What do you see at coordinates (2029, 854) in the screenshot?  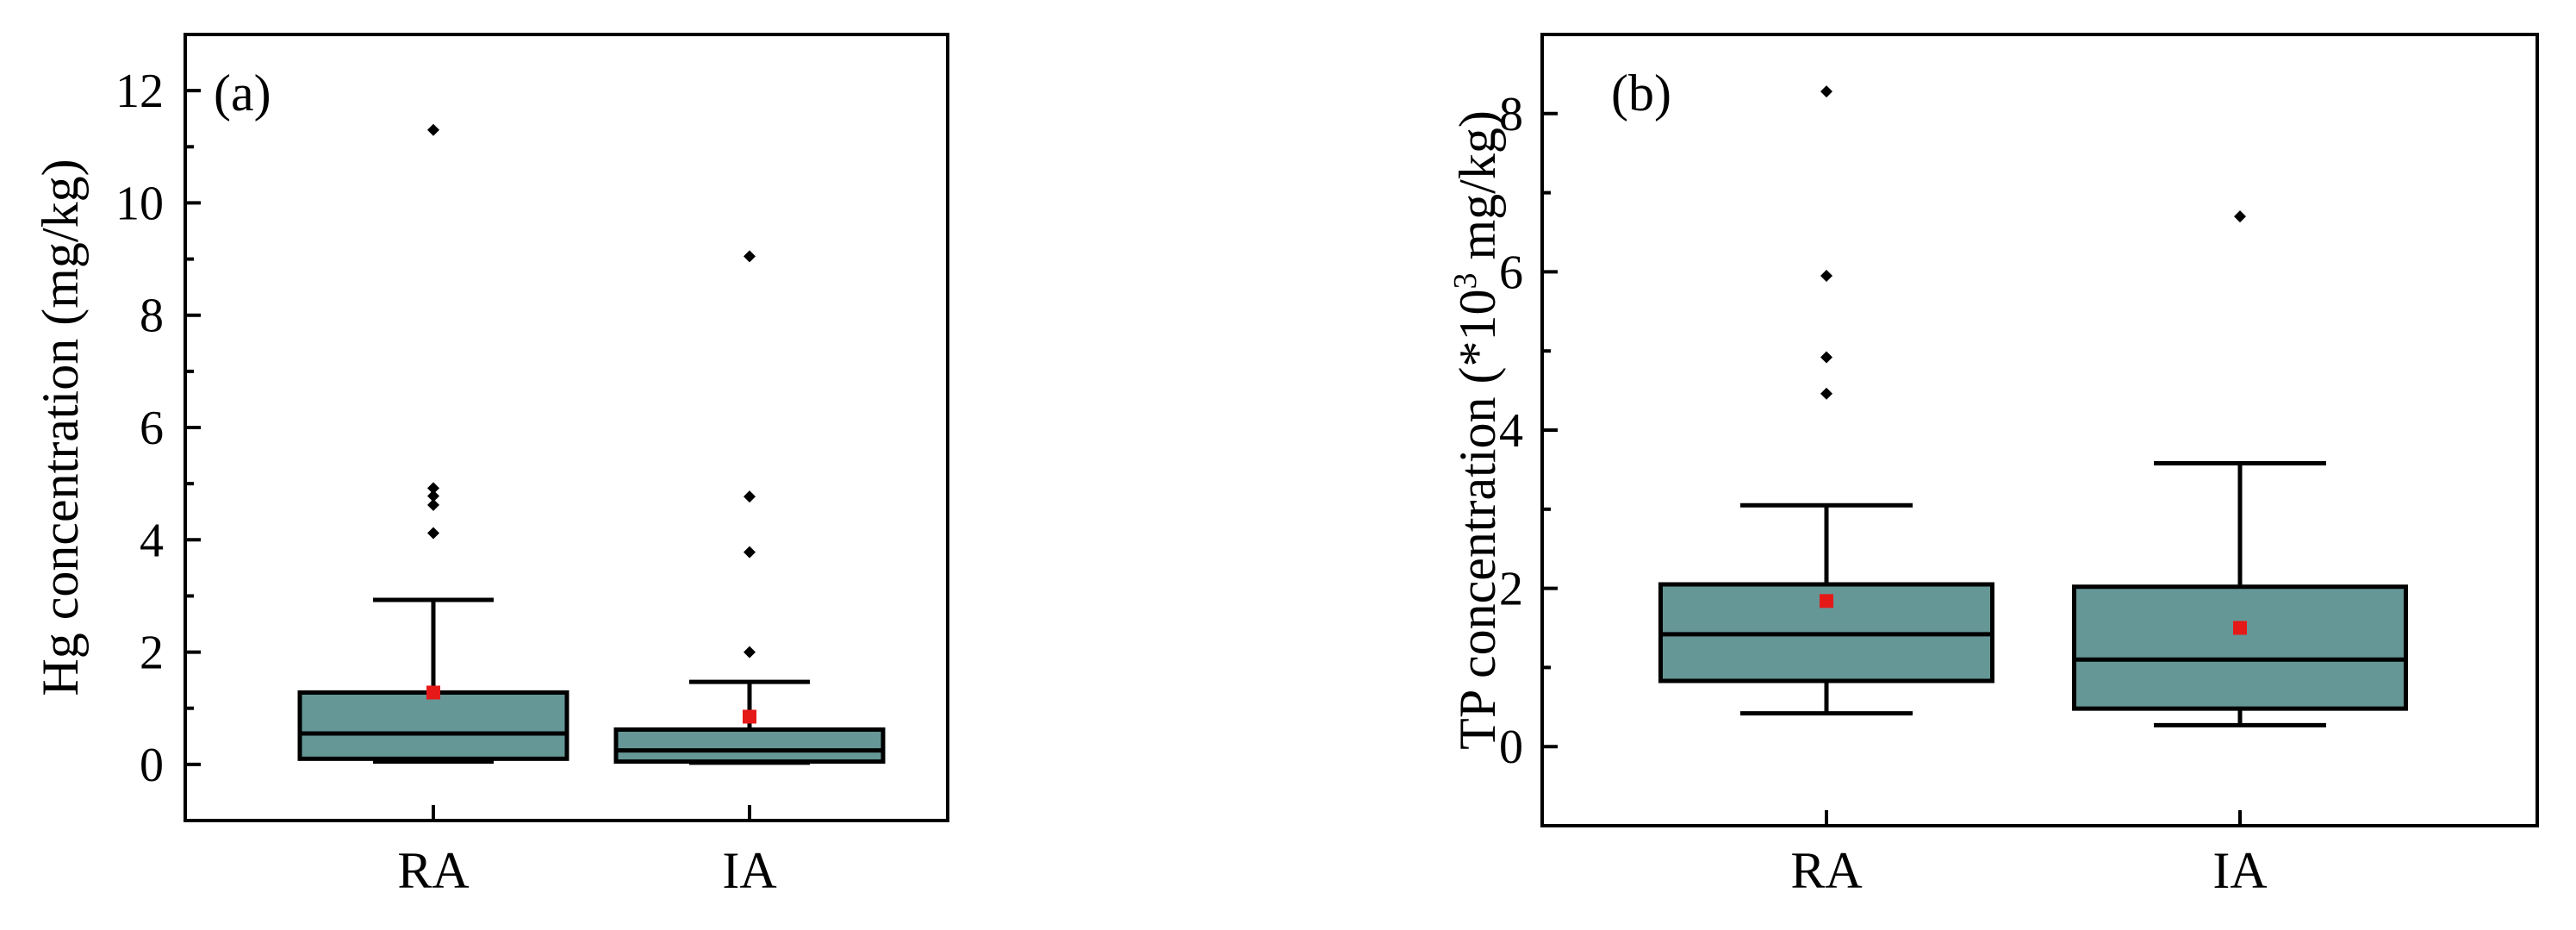 I see `panel-b-xaxis: RA IA` at bounding box center [2029, 854].